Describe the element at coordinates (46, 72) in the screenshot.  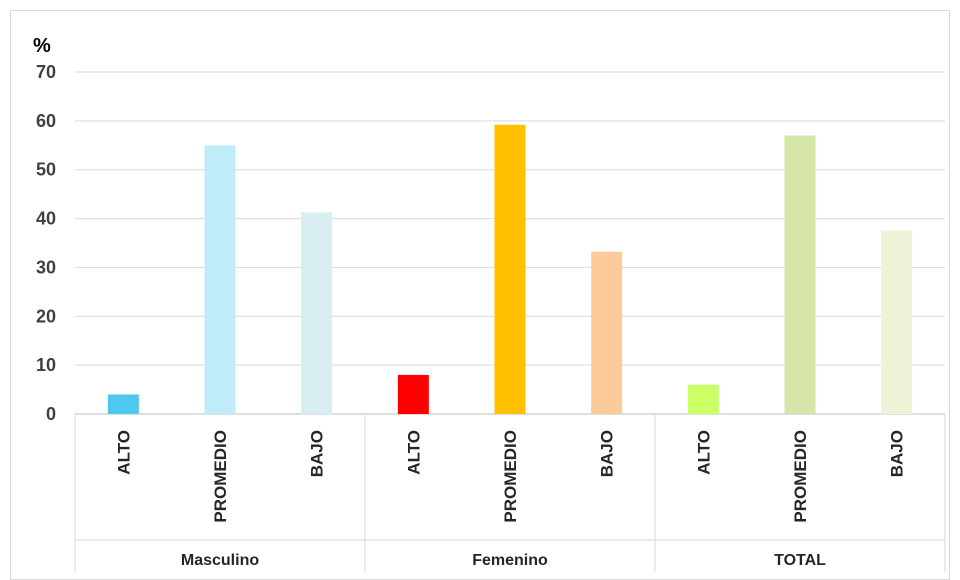
I see `y-tick-label: 70` at that location.